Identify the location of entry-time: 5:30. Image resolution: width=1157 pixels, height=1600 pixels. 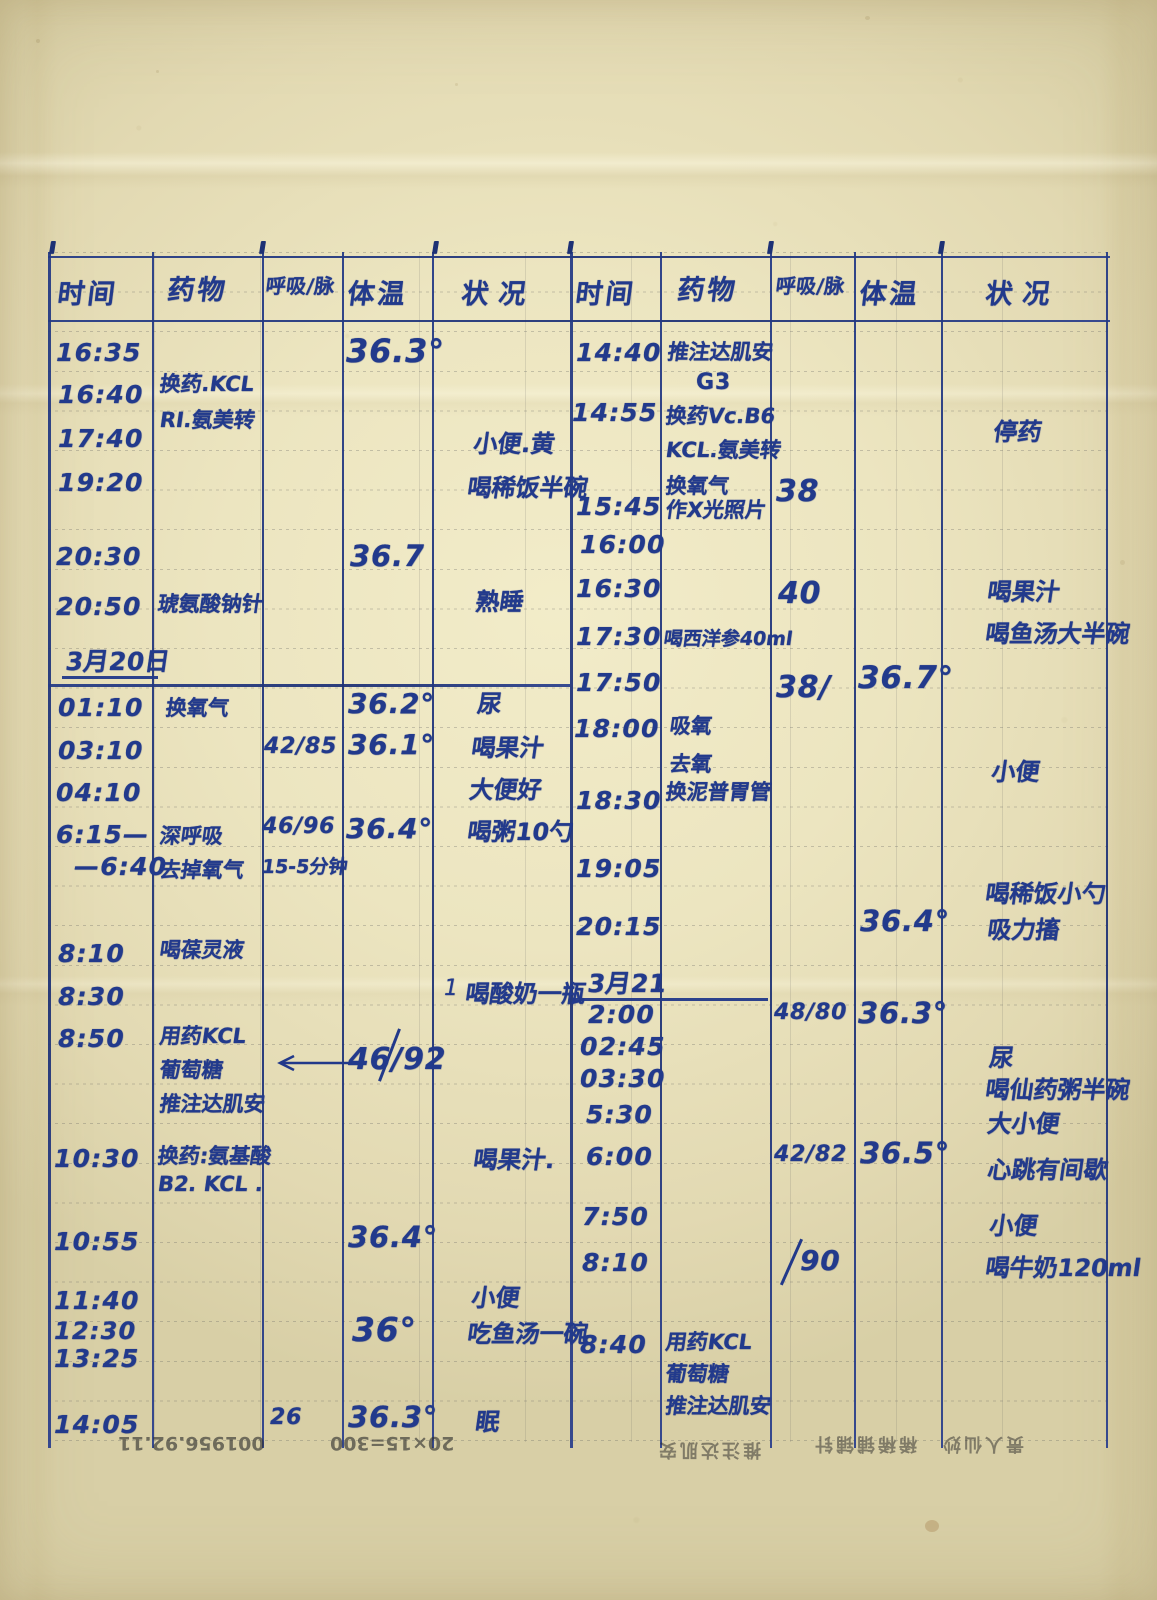
(619, 1114).